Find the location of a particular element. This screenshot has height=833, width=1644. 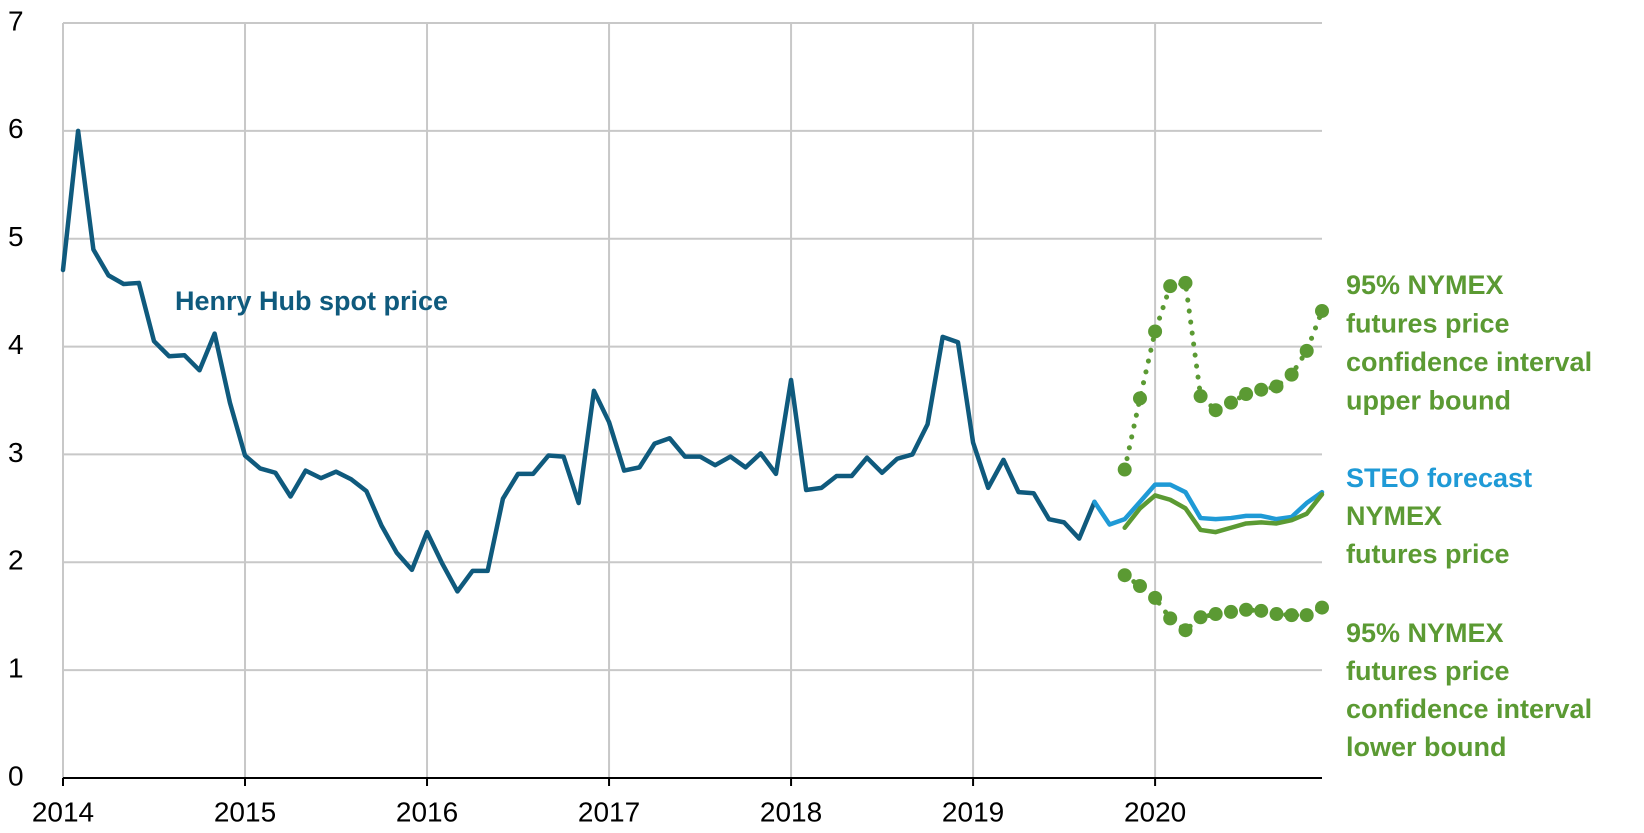

x-tick-label: 2017 is located at coordinates (609, 811).